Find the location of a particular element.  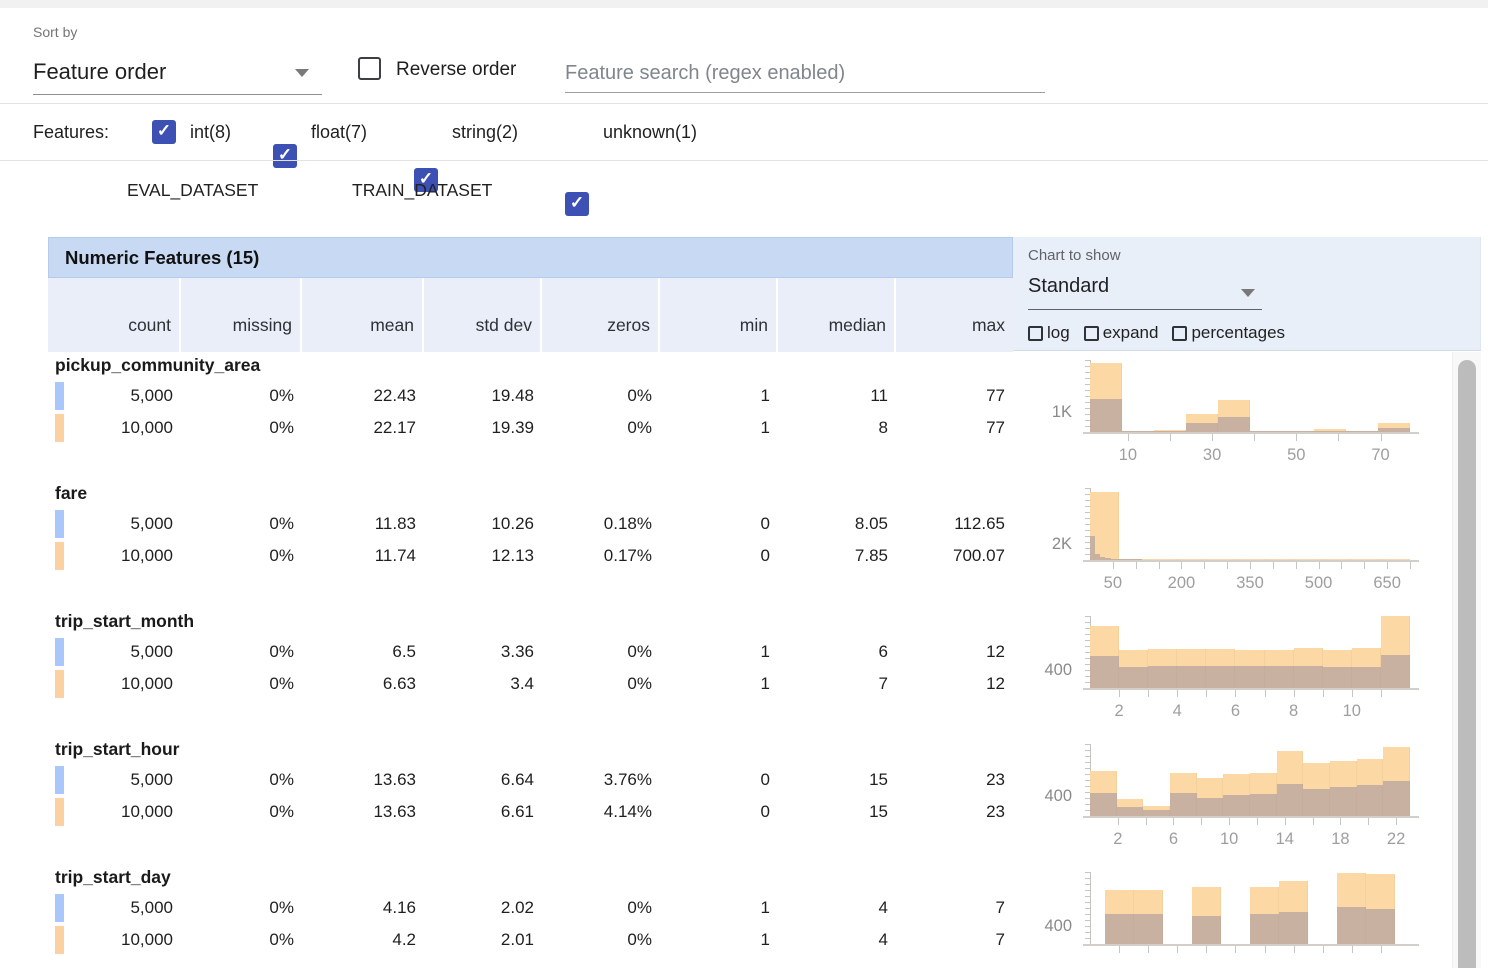

filter-string-checkbox: ✓ is located at coordinates (426, 180).